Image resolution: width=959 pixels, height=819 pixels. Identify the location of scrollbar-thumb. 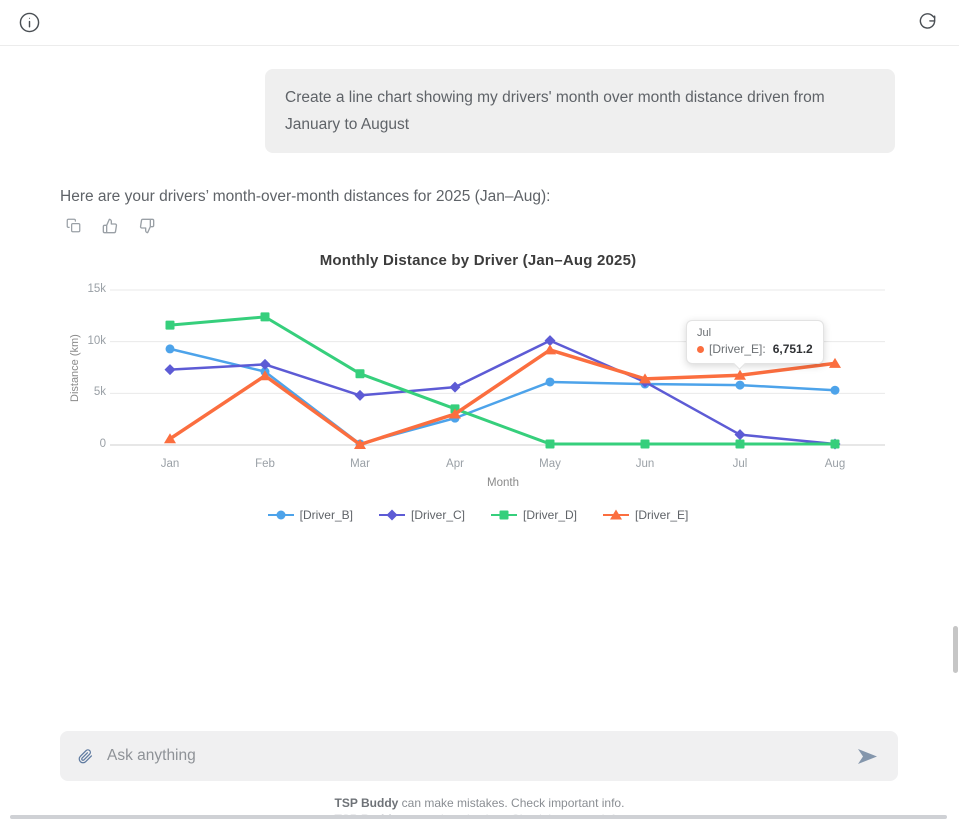
(955, 649).